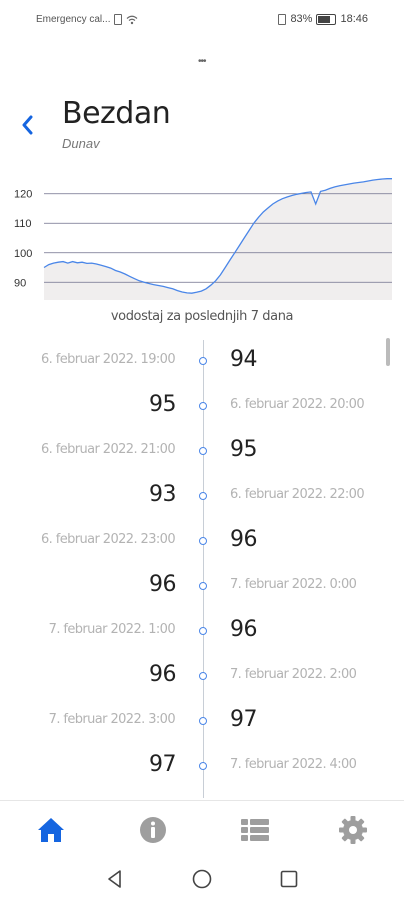 The image size is (404, 900). I want to click on list-icon, so click(255, 830).